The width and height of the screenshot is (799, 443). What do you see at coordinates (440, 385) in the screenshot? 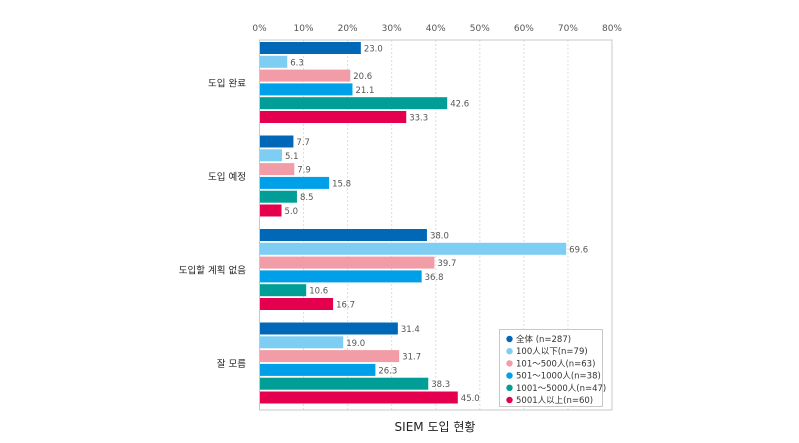
I see `value-label: 38.3` at bounding box center [440, 385].